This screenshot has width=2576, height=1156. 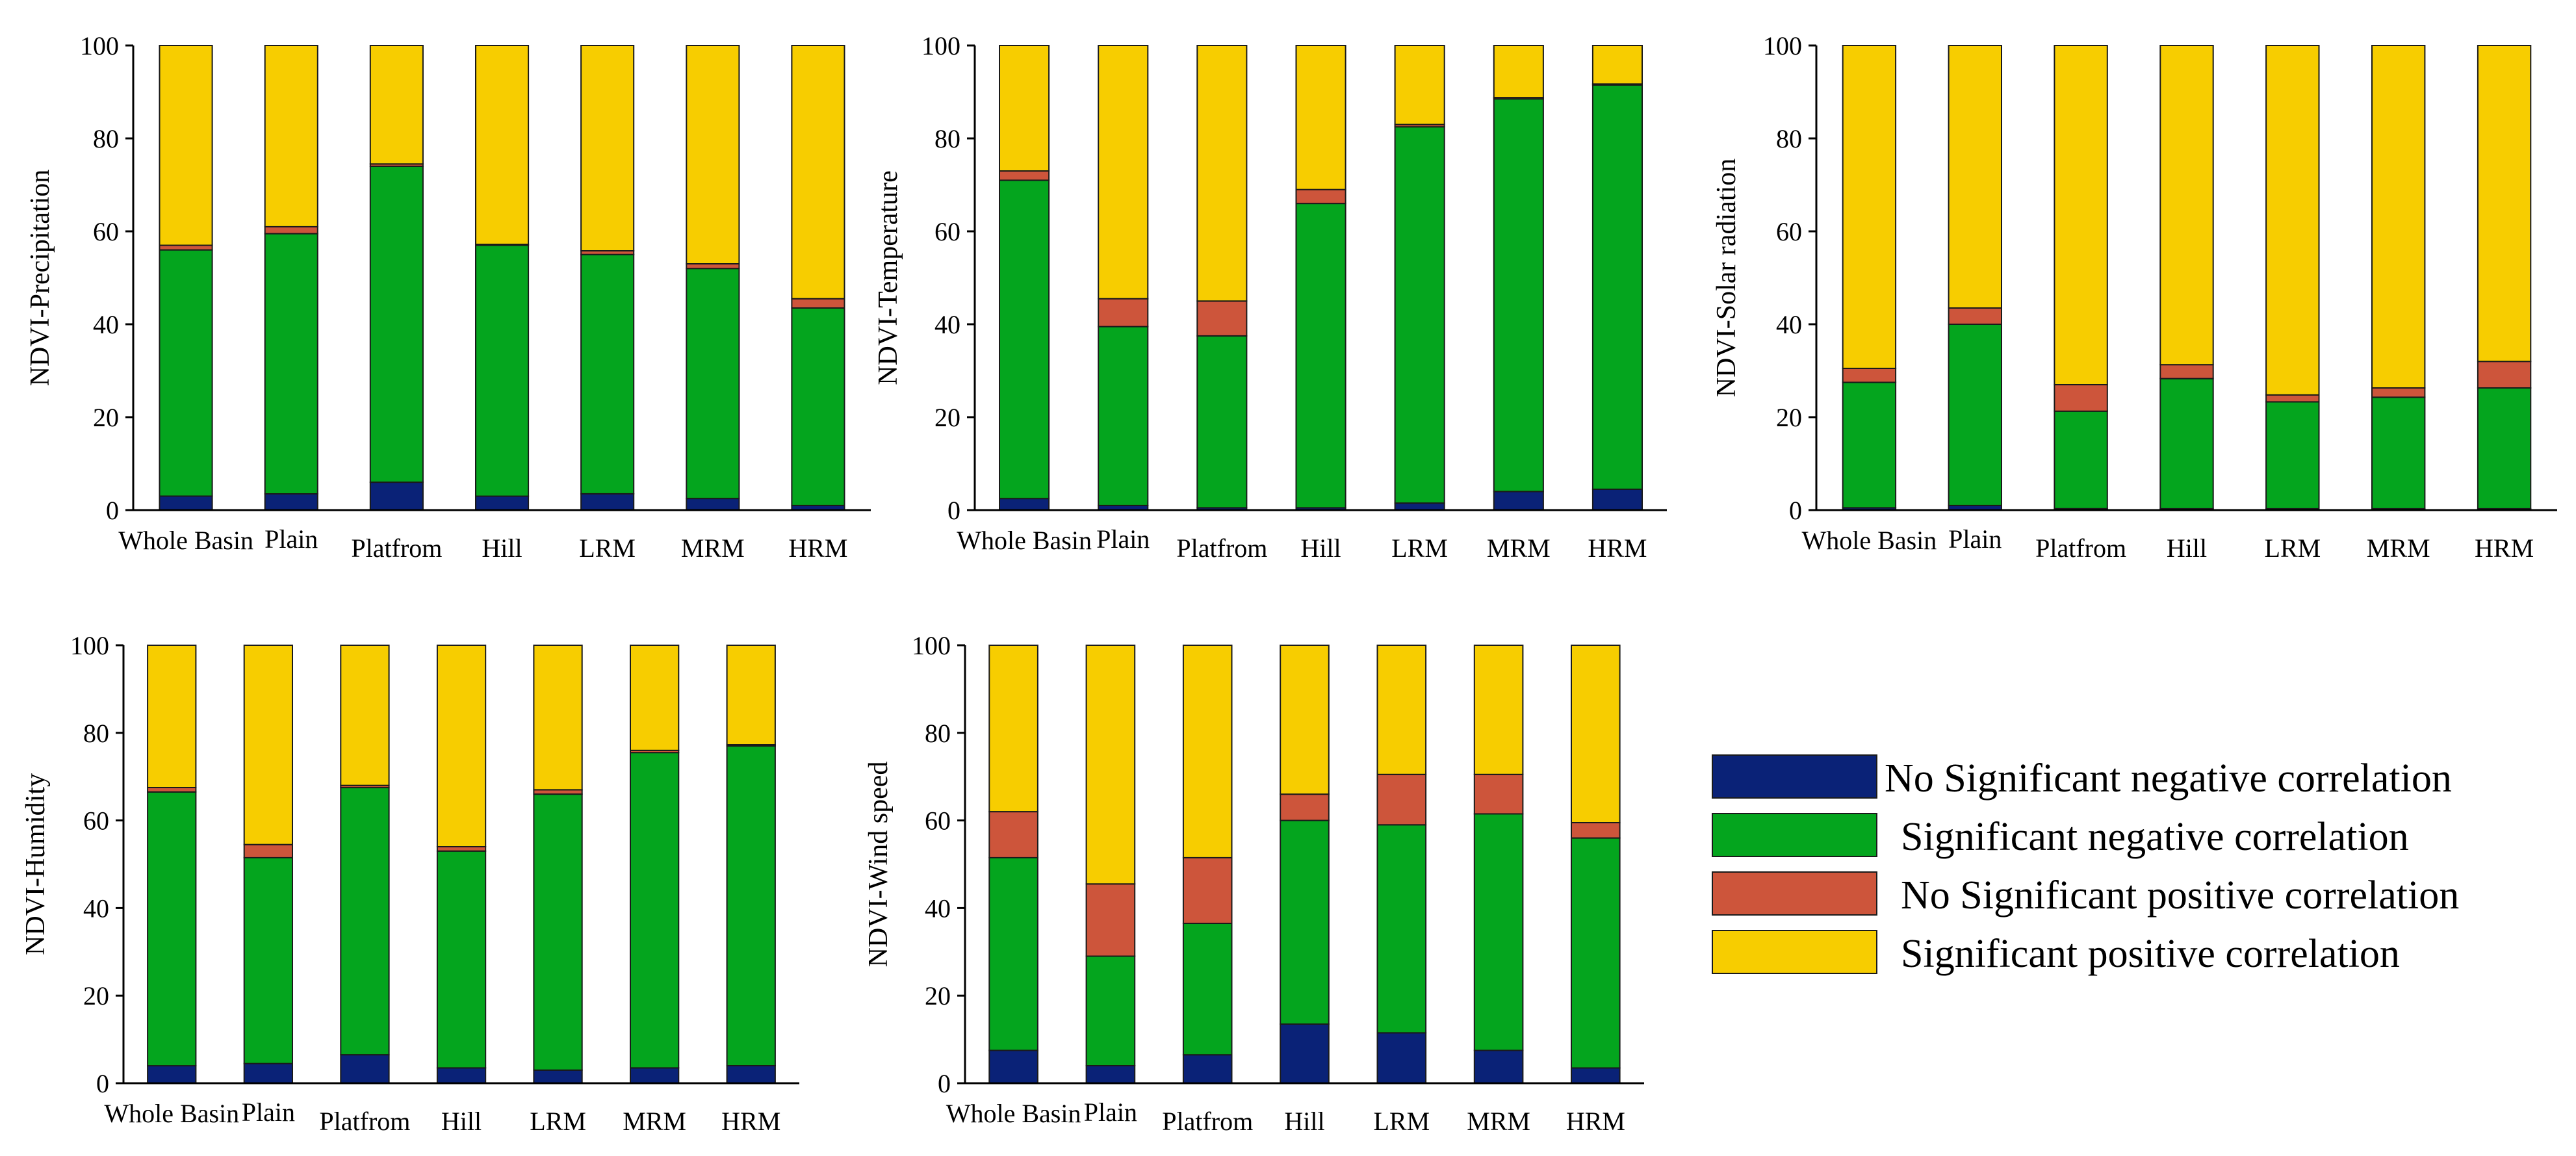 What do you see at coordinates (1305, 1053) in the screenshot?
I see `bar-hill-no-significant-negative-correlation` at bounding box center [1305, 1053].